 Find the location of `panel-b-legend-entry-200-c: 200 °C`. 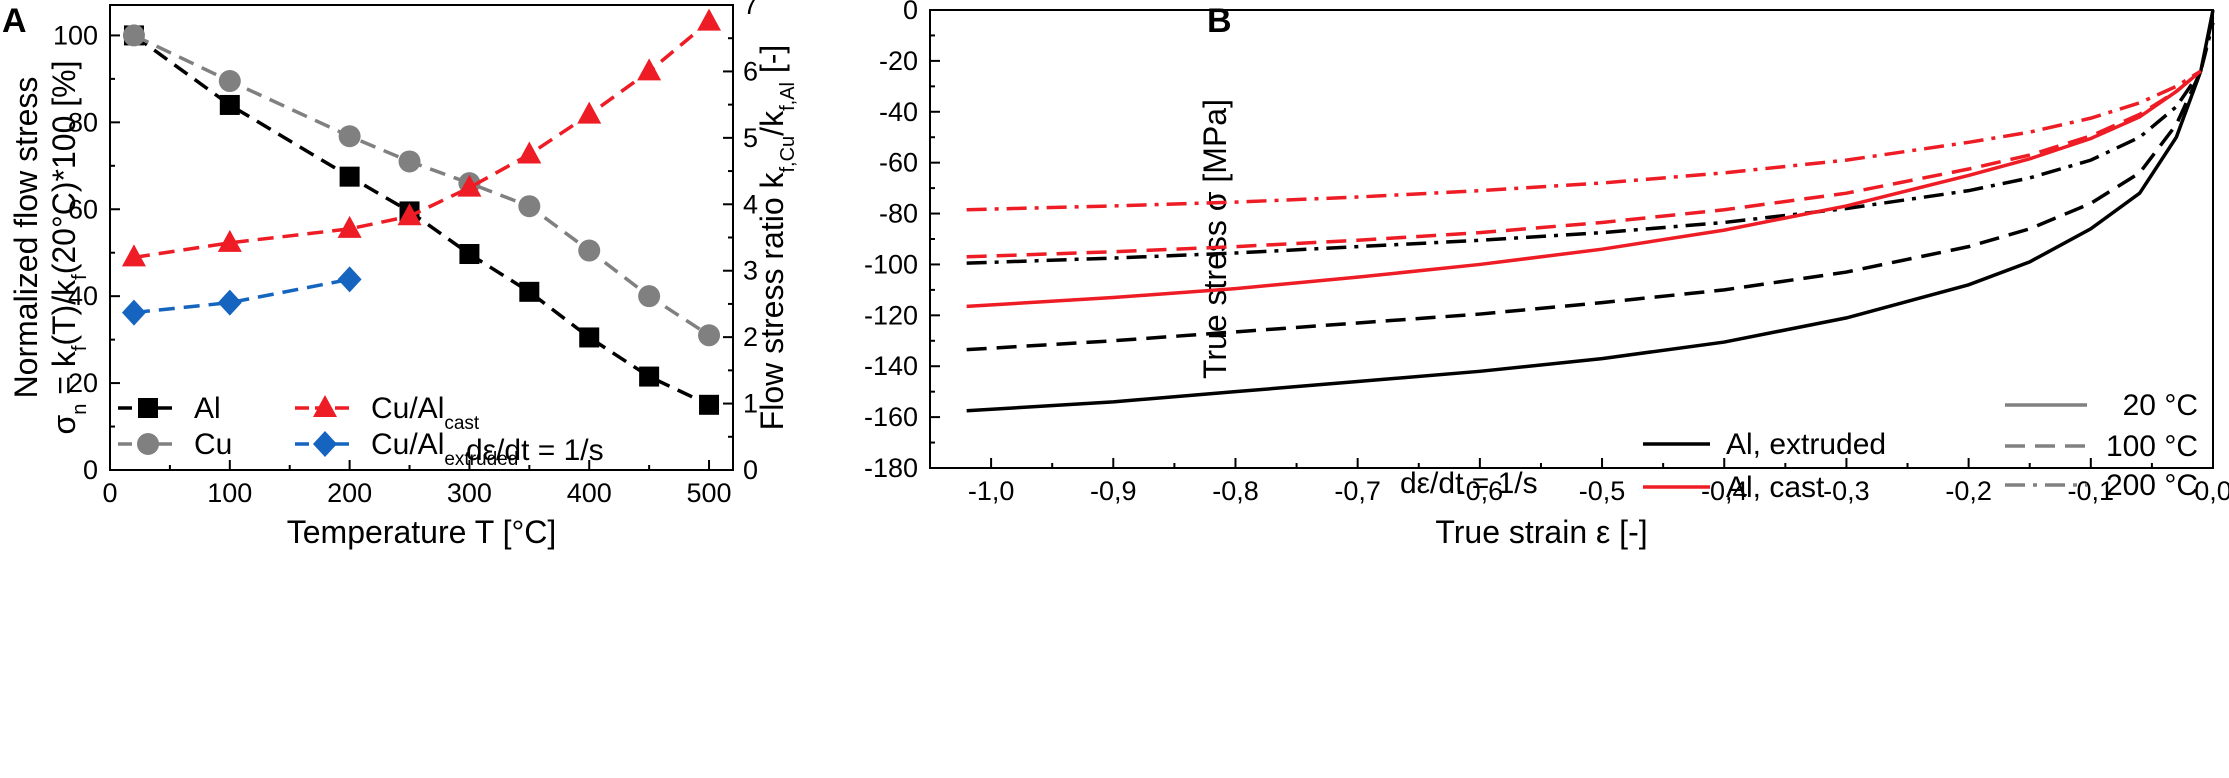

panel-b-legend-entry-200-c: 200 °C is located at coordinates (2101, 485).